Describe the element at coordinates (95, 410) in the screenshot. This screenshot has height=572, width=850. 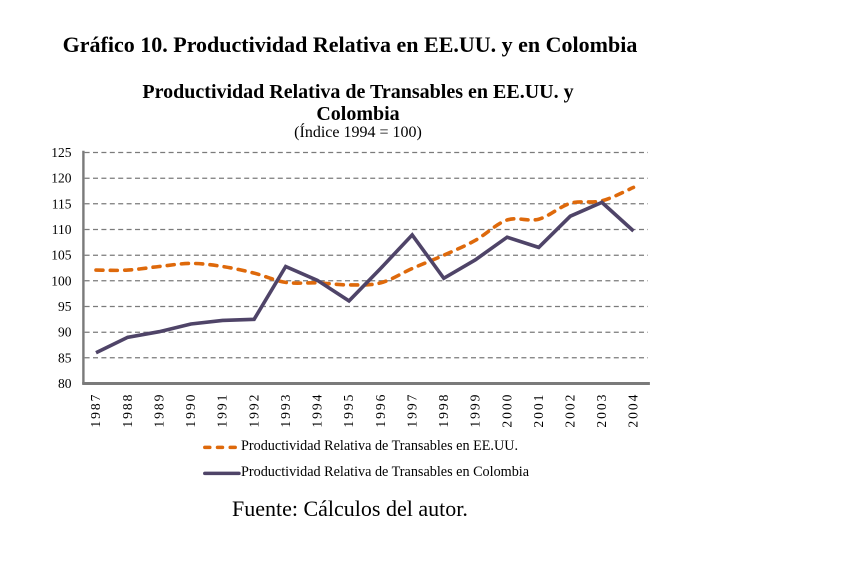
I see `svg-text: 1987` at that location.